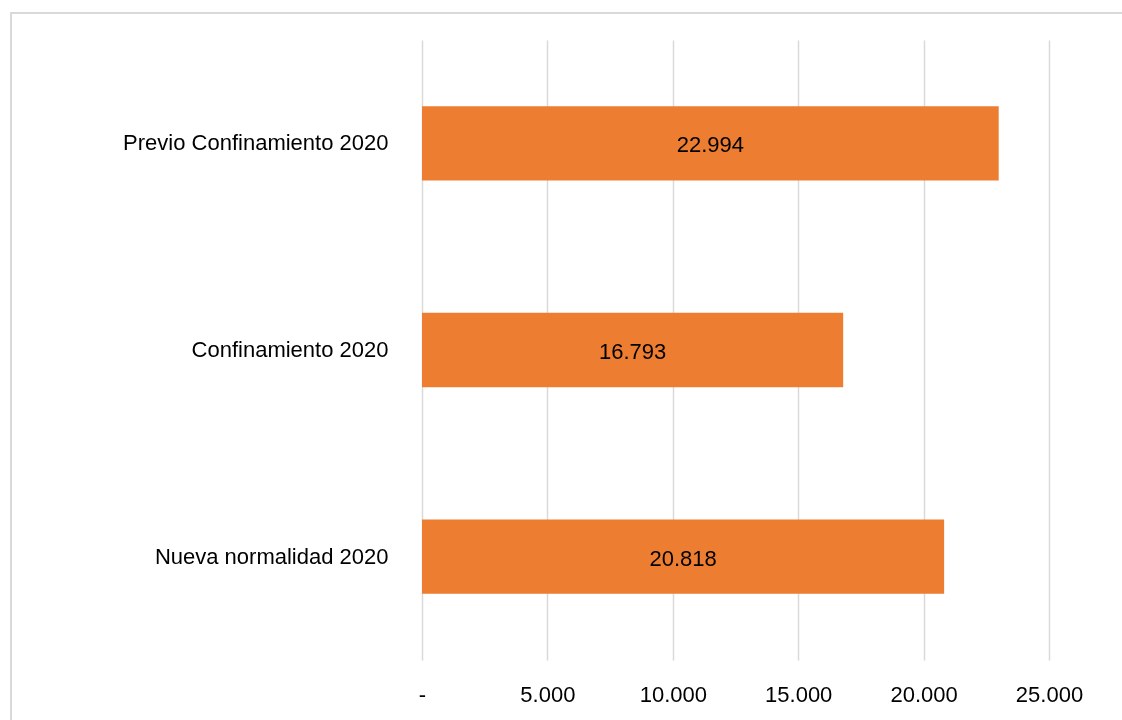 The width and height of the screenshot is (1122, 720). I want to click on x-tick-label: 10.000, so click(673, 694).